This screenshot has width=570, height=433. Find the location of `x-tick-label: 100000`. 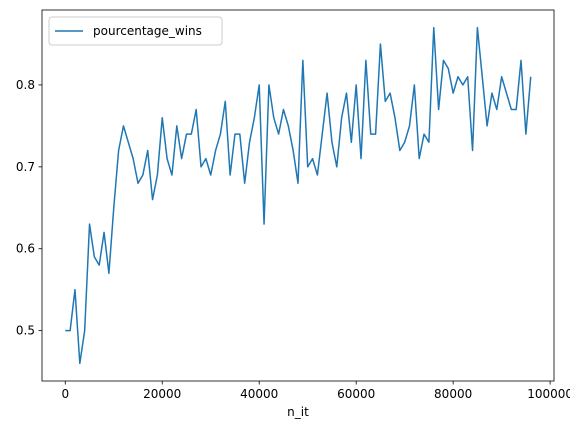

x-tick-label: 100000 is located at coordinates (548, 394).